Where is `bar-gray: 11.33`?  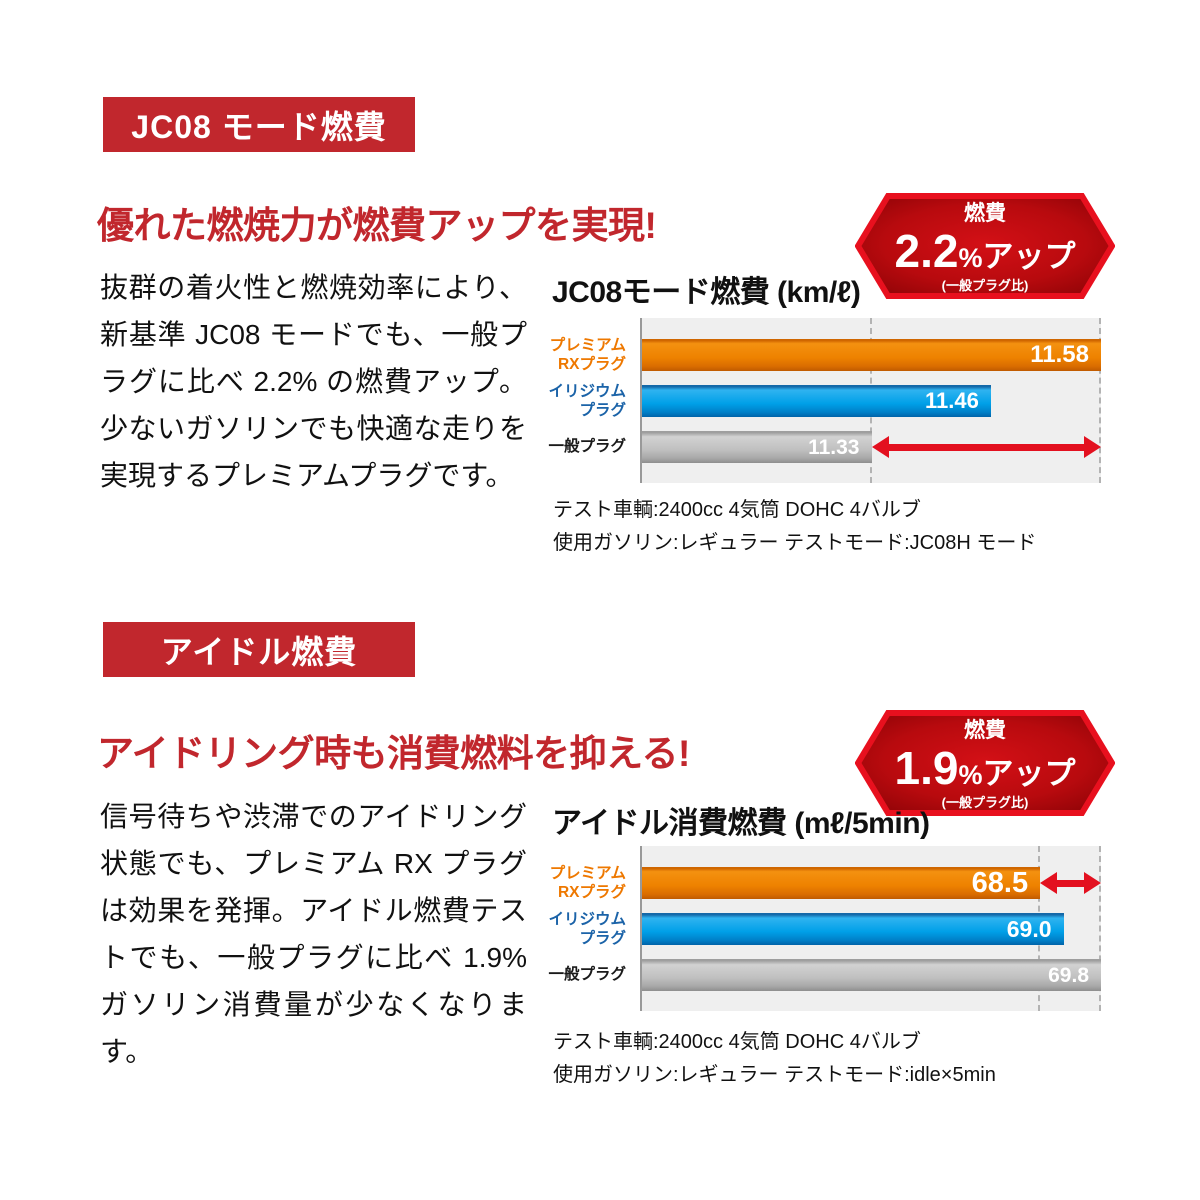
bar-gray: 11.33 is located at coordinates (757, 447).